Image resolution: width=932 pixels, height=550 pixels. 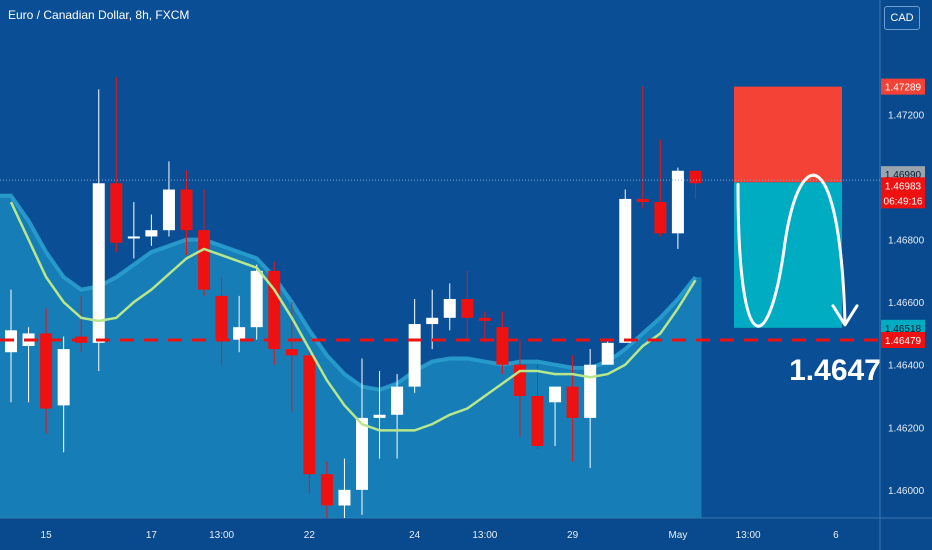 I want to click on x-tick-label: 6, so click(x=836, y=535).